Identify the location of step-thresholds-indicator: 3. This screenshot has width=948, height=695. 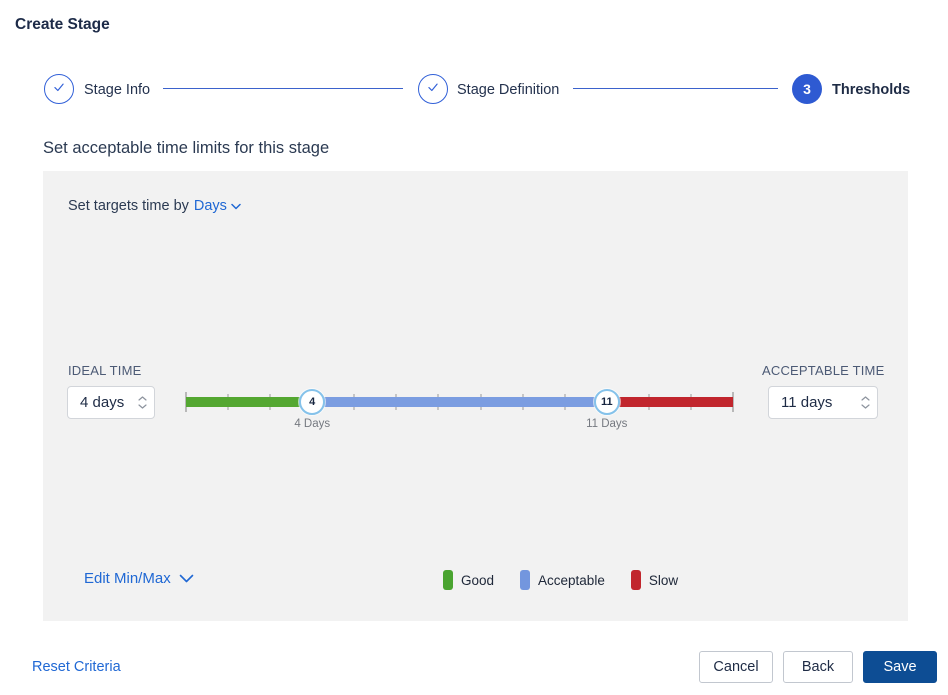
(807, 89).